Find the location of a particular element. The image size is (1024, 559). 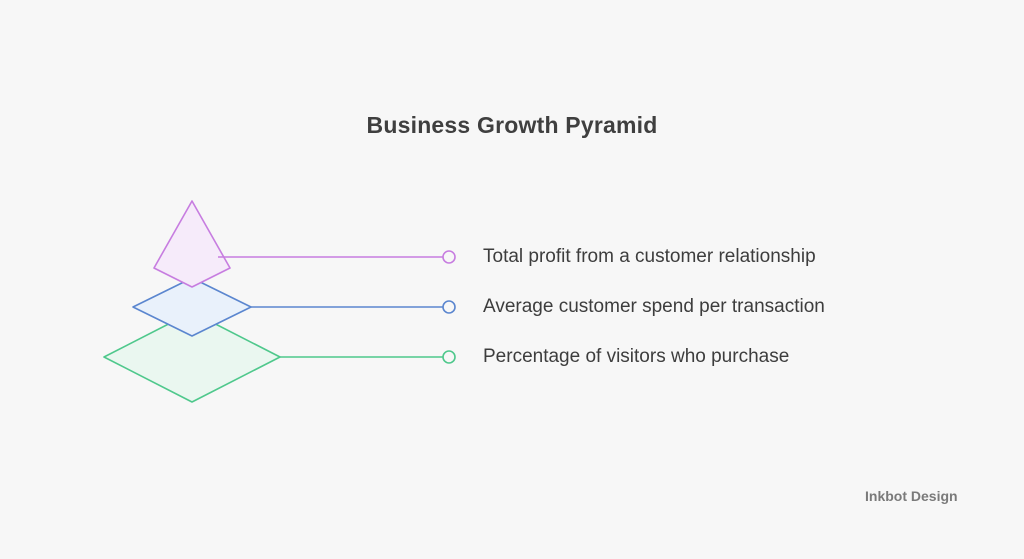

connector-dot-bottom is located at coordinates (449, 357).